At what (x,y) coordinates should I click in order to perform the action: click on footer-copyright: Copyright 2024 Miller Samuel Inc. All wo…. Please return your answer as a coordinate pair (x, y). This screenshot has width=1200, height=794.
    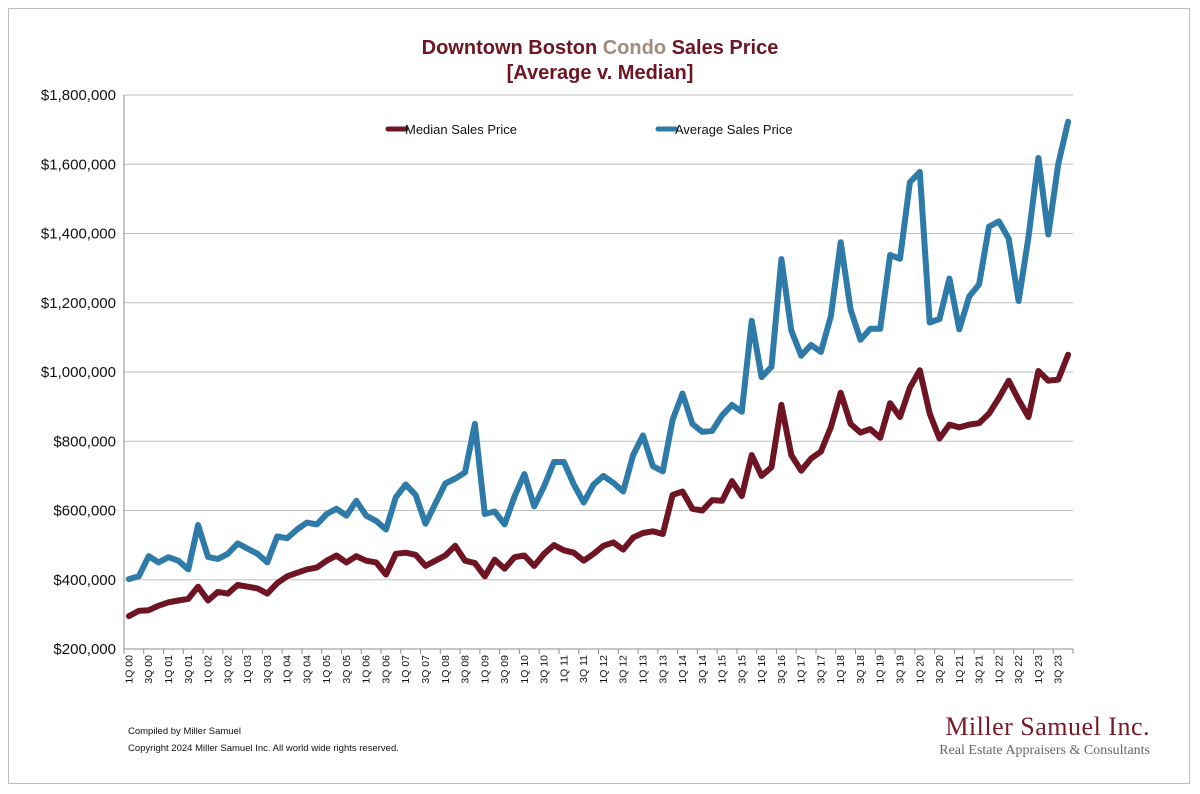
    Looking at the image, I should click on (263, 748).